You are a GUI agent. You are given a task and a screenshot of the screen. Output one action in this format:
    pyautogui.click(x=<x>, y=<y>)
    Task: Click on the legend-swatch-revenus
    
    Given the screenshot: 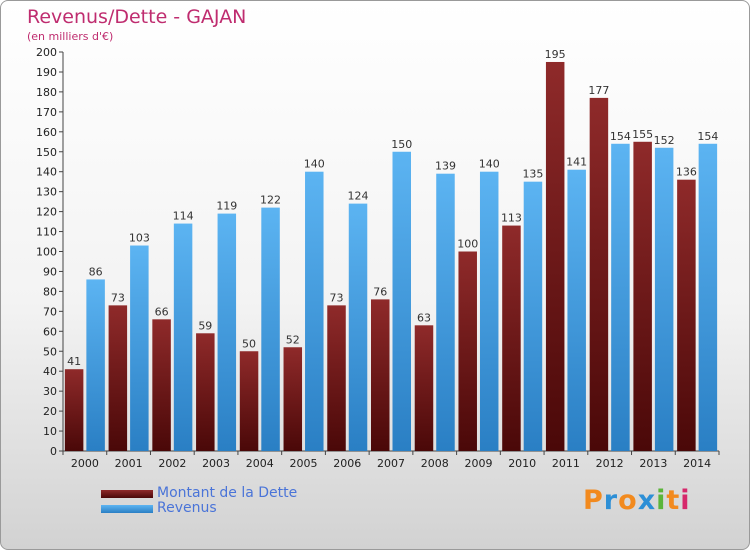 What is the action you would take?
    pyautogui.click(x=127, y=509)
    